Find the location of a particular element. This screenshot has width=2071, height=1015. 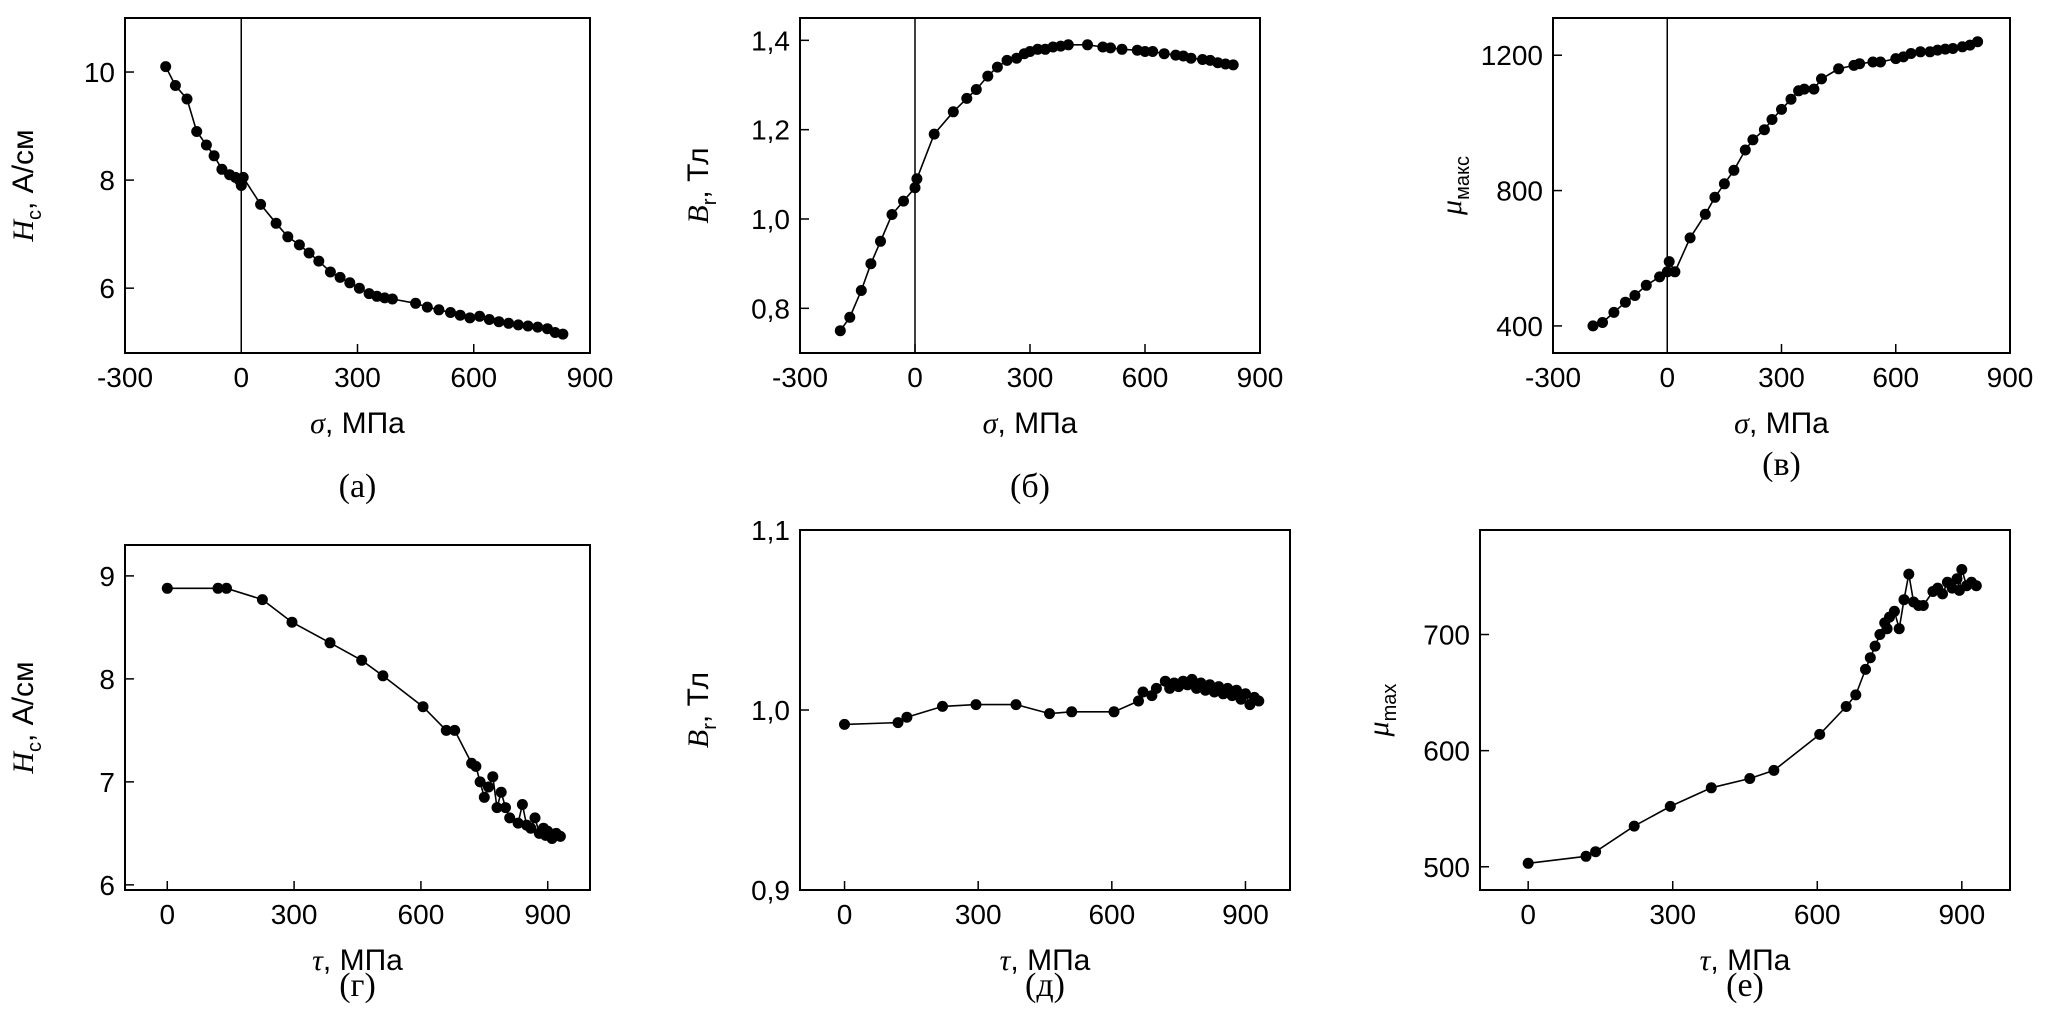

y-tick-label: 400 is located at coordinates (1519, 326).